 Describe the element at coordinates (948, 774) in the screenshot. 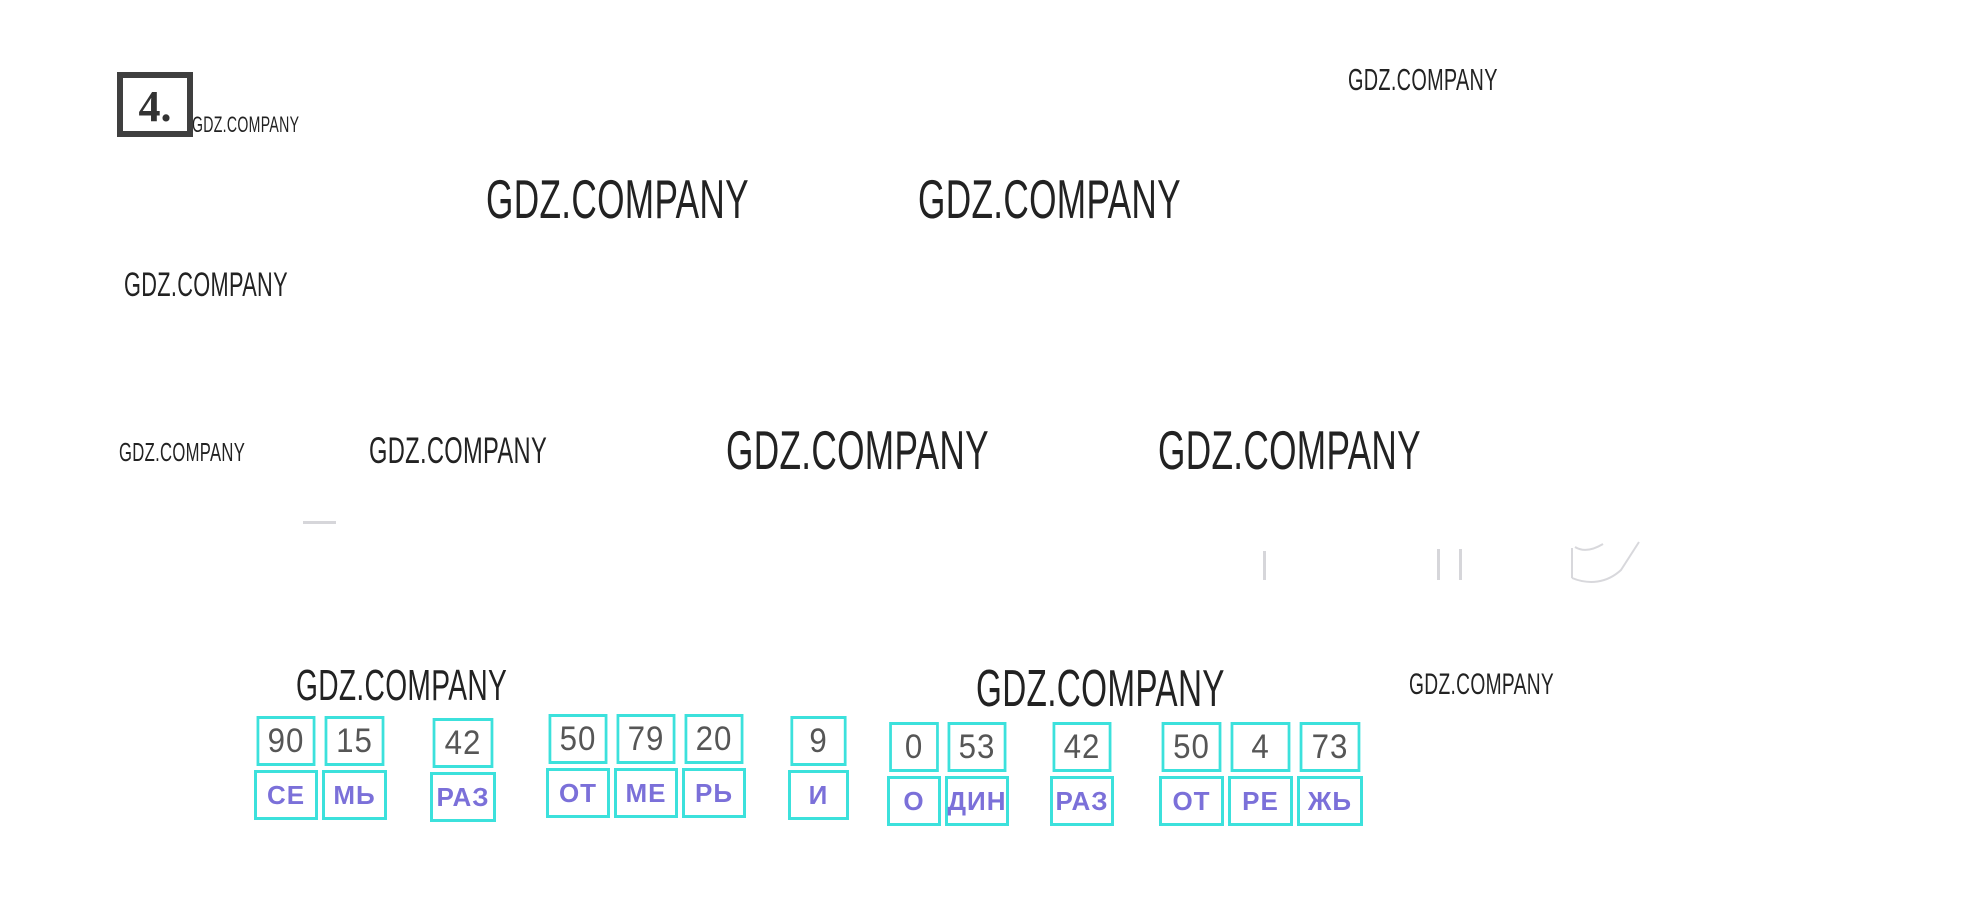

I see `syllable-table-group: 0 О 53 ДИН` at that location.